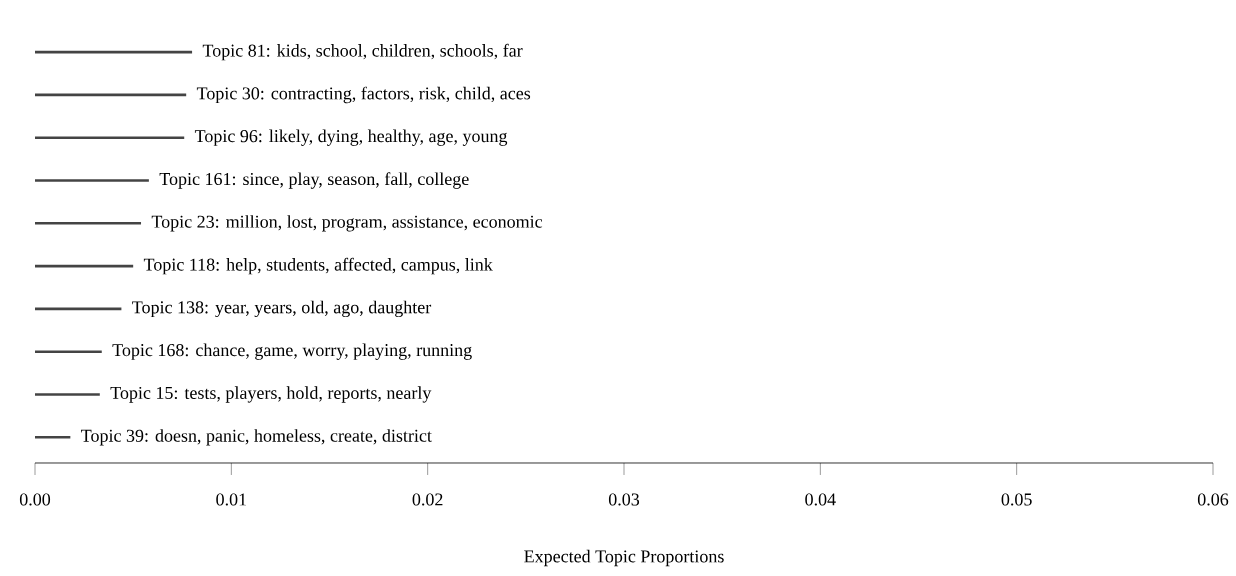  Describe the element at coordinates (1016, 499) in the screenshot. I see `x-tick-label: 0.05` at that location.